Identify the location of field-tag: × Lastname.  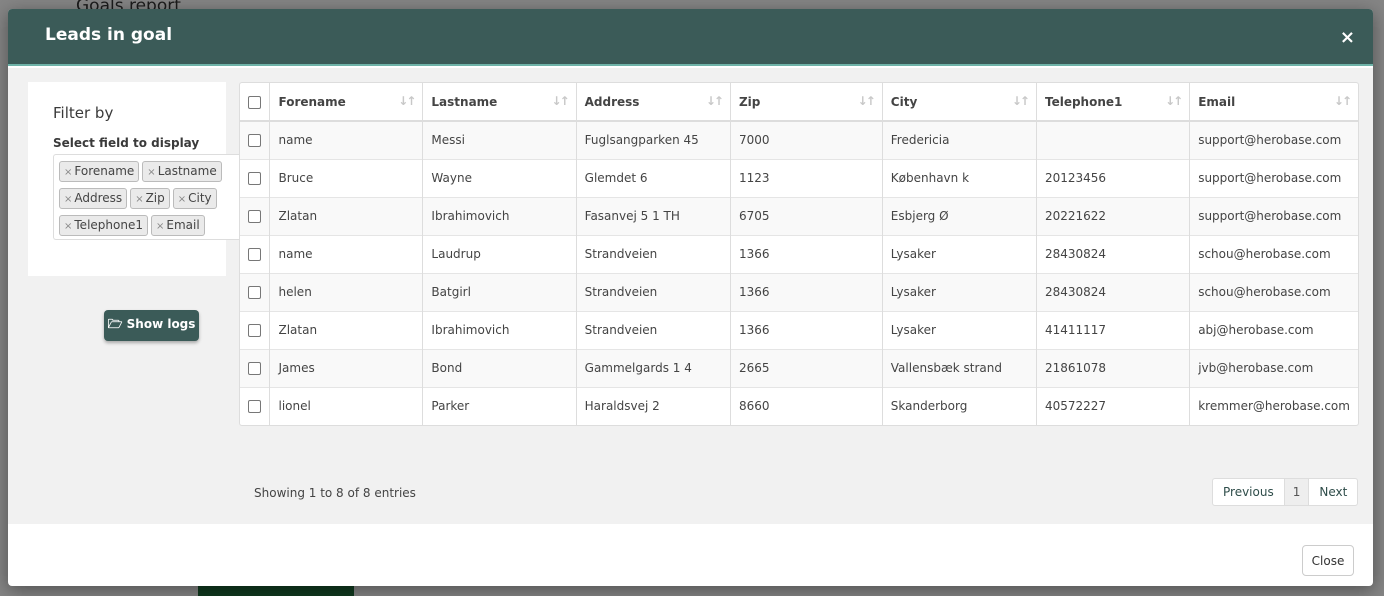
(182, 171).